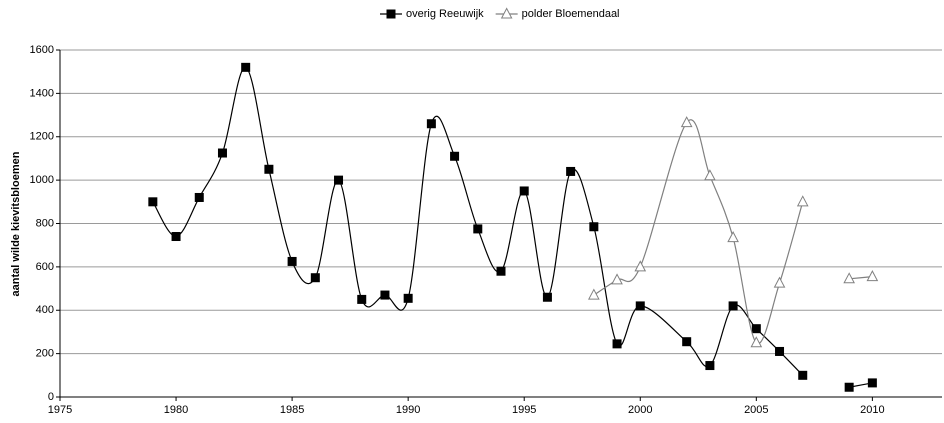 This screenshot has height=423, width=944. I want to click on x-tick-label: 1985, so click(292, 410).